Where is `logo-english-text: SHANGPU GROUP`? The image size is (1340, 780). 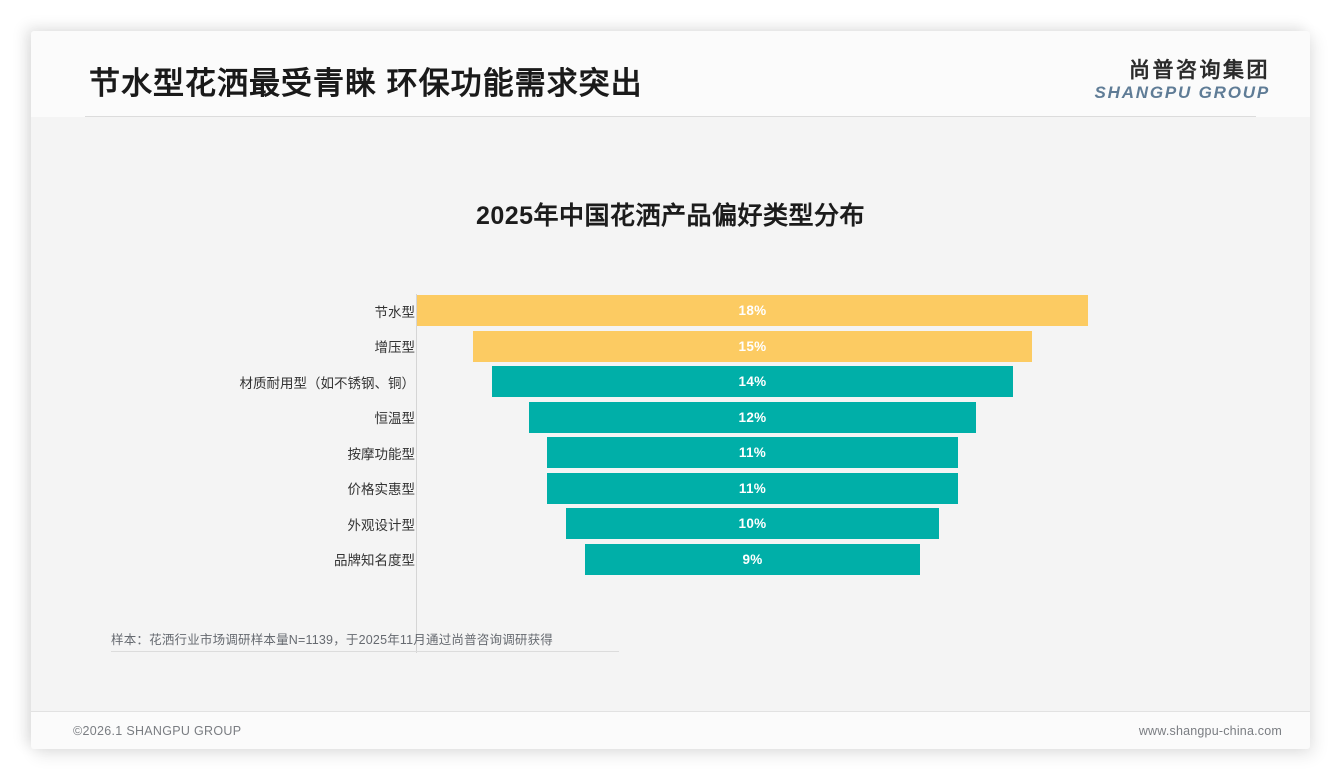 logo-english-text: SHANGPU GROUP is located at coordinates (1182, 92).